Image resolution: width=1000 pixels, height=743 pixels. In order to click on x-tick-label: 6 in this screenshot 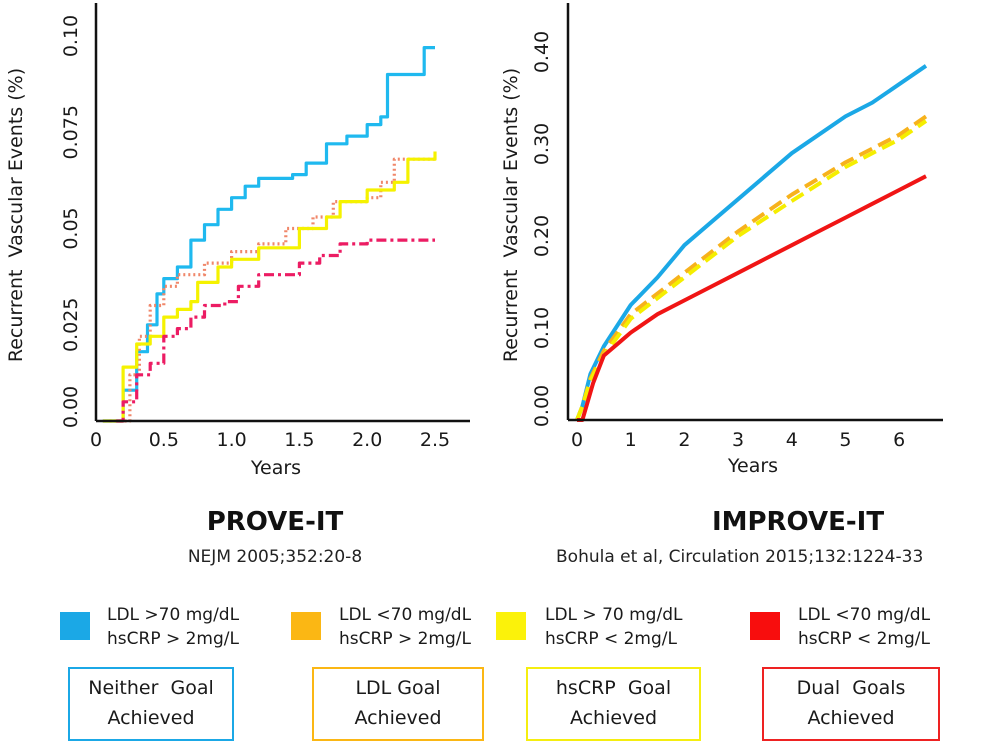, I will do `click(899, 440)`.